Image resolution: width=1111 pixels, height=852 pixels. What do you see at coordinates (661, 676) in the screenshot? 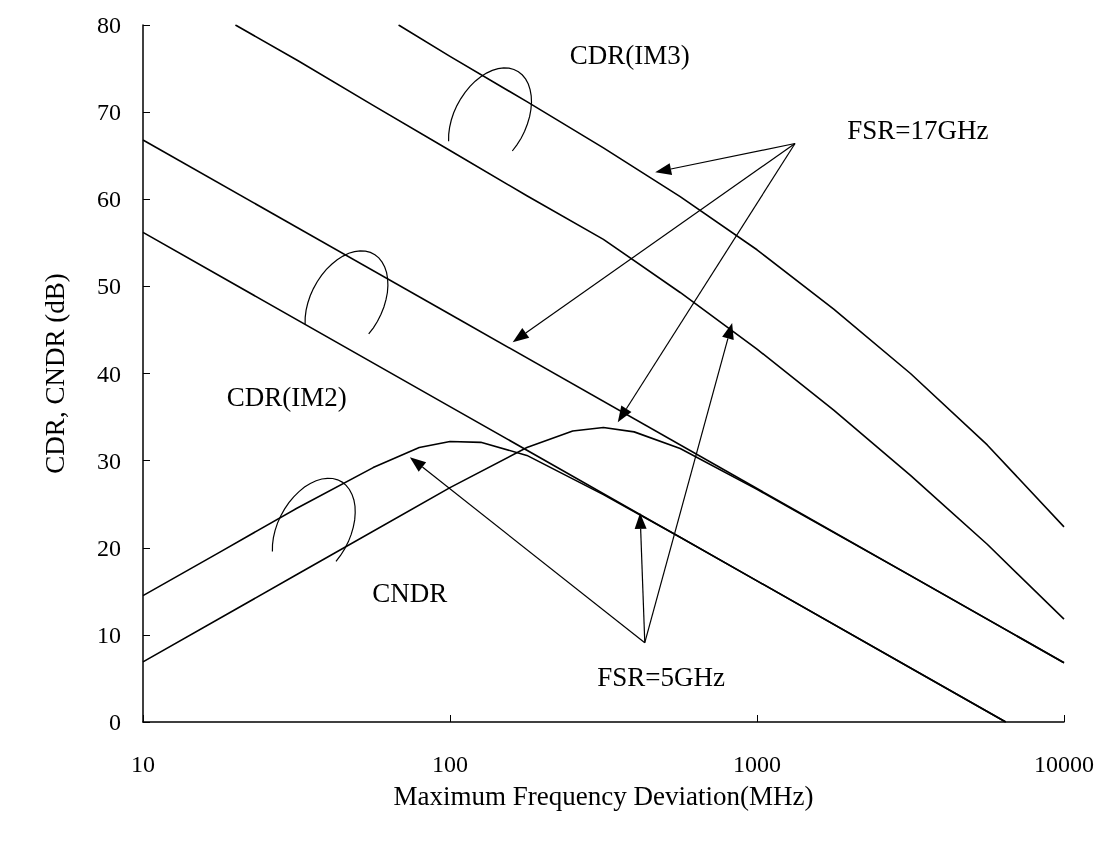
I see `annotation: FSR=5GHz` at bounding box center [661, 676].